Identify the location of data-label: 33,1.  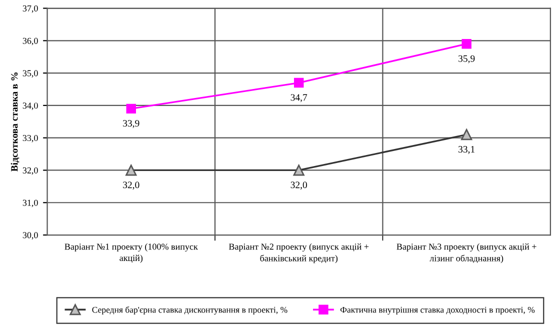
(466, 150).